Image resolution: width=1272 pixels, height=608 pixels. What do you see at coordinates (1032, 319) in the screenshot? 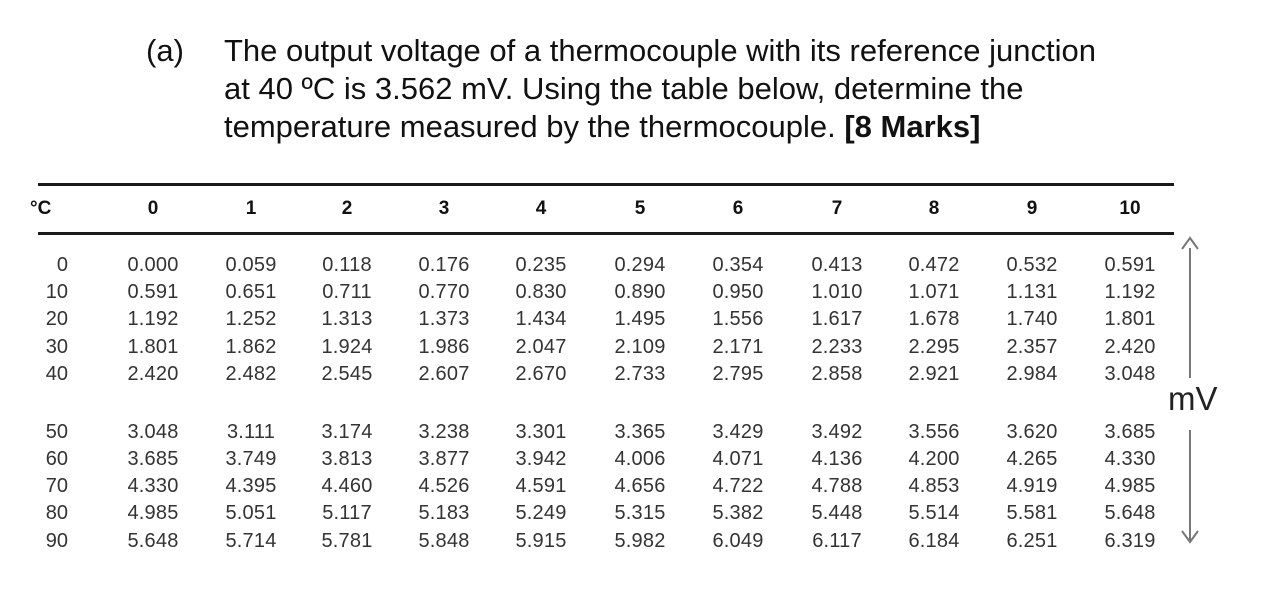
I see `table-cell: 1.740` at bounding box center [1032, 319].